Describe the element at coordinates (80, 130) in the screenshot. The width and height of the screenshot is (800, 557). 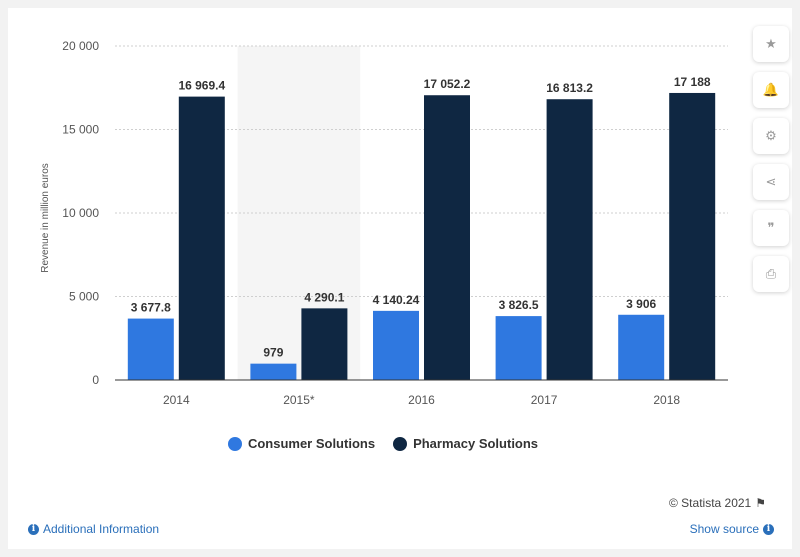
I see `y-tick-label: 15 000` at that location.